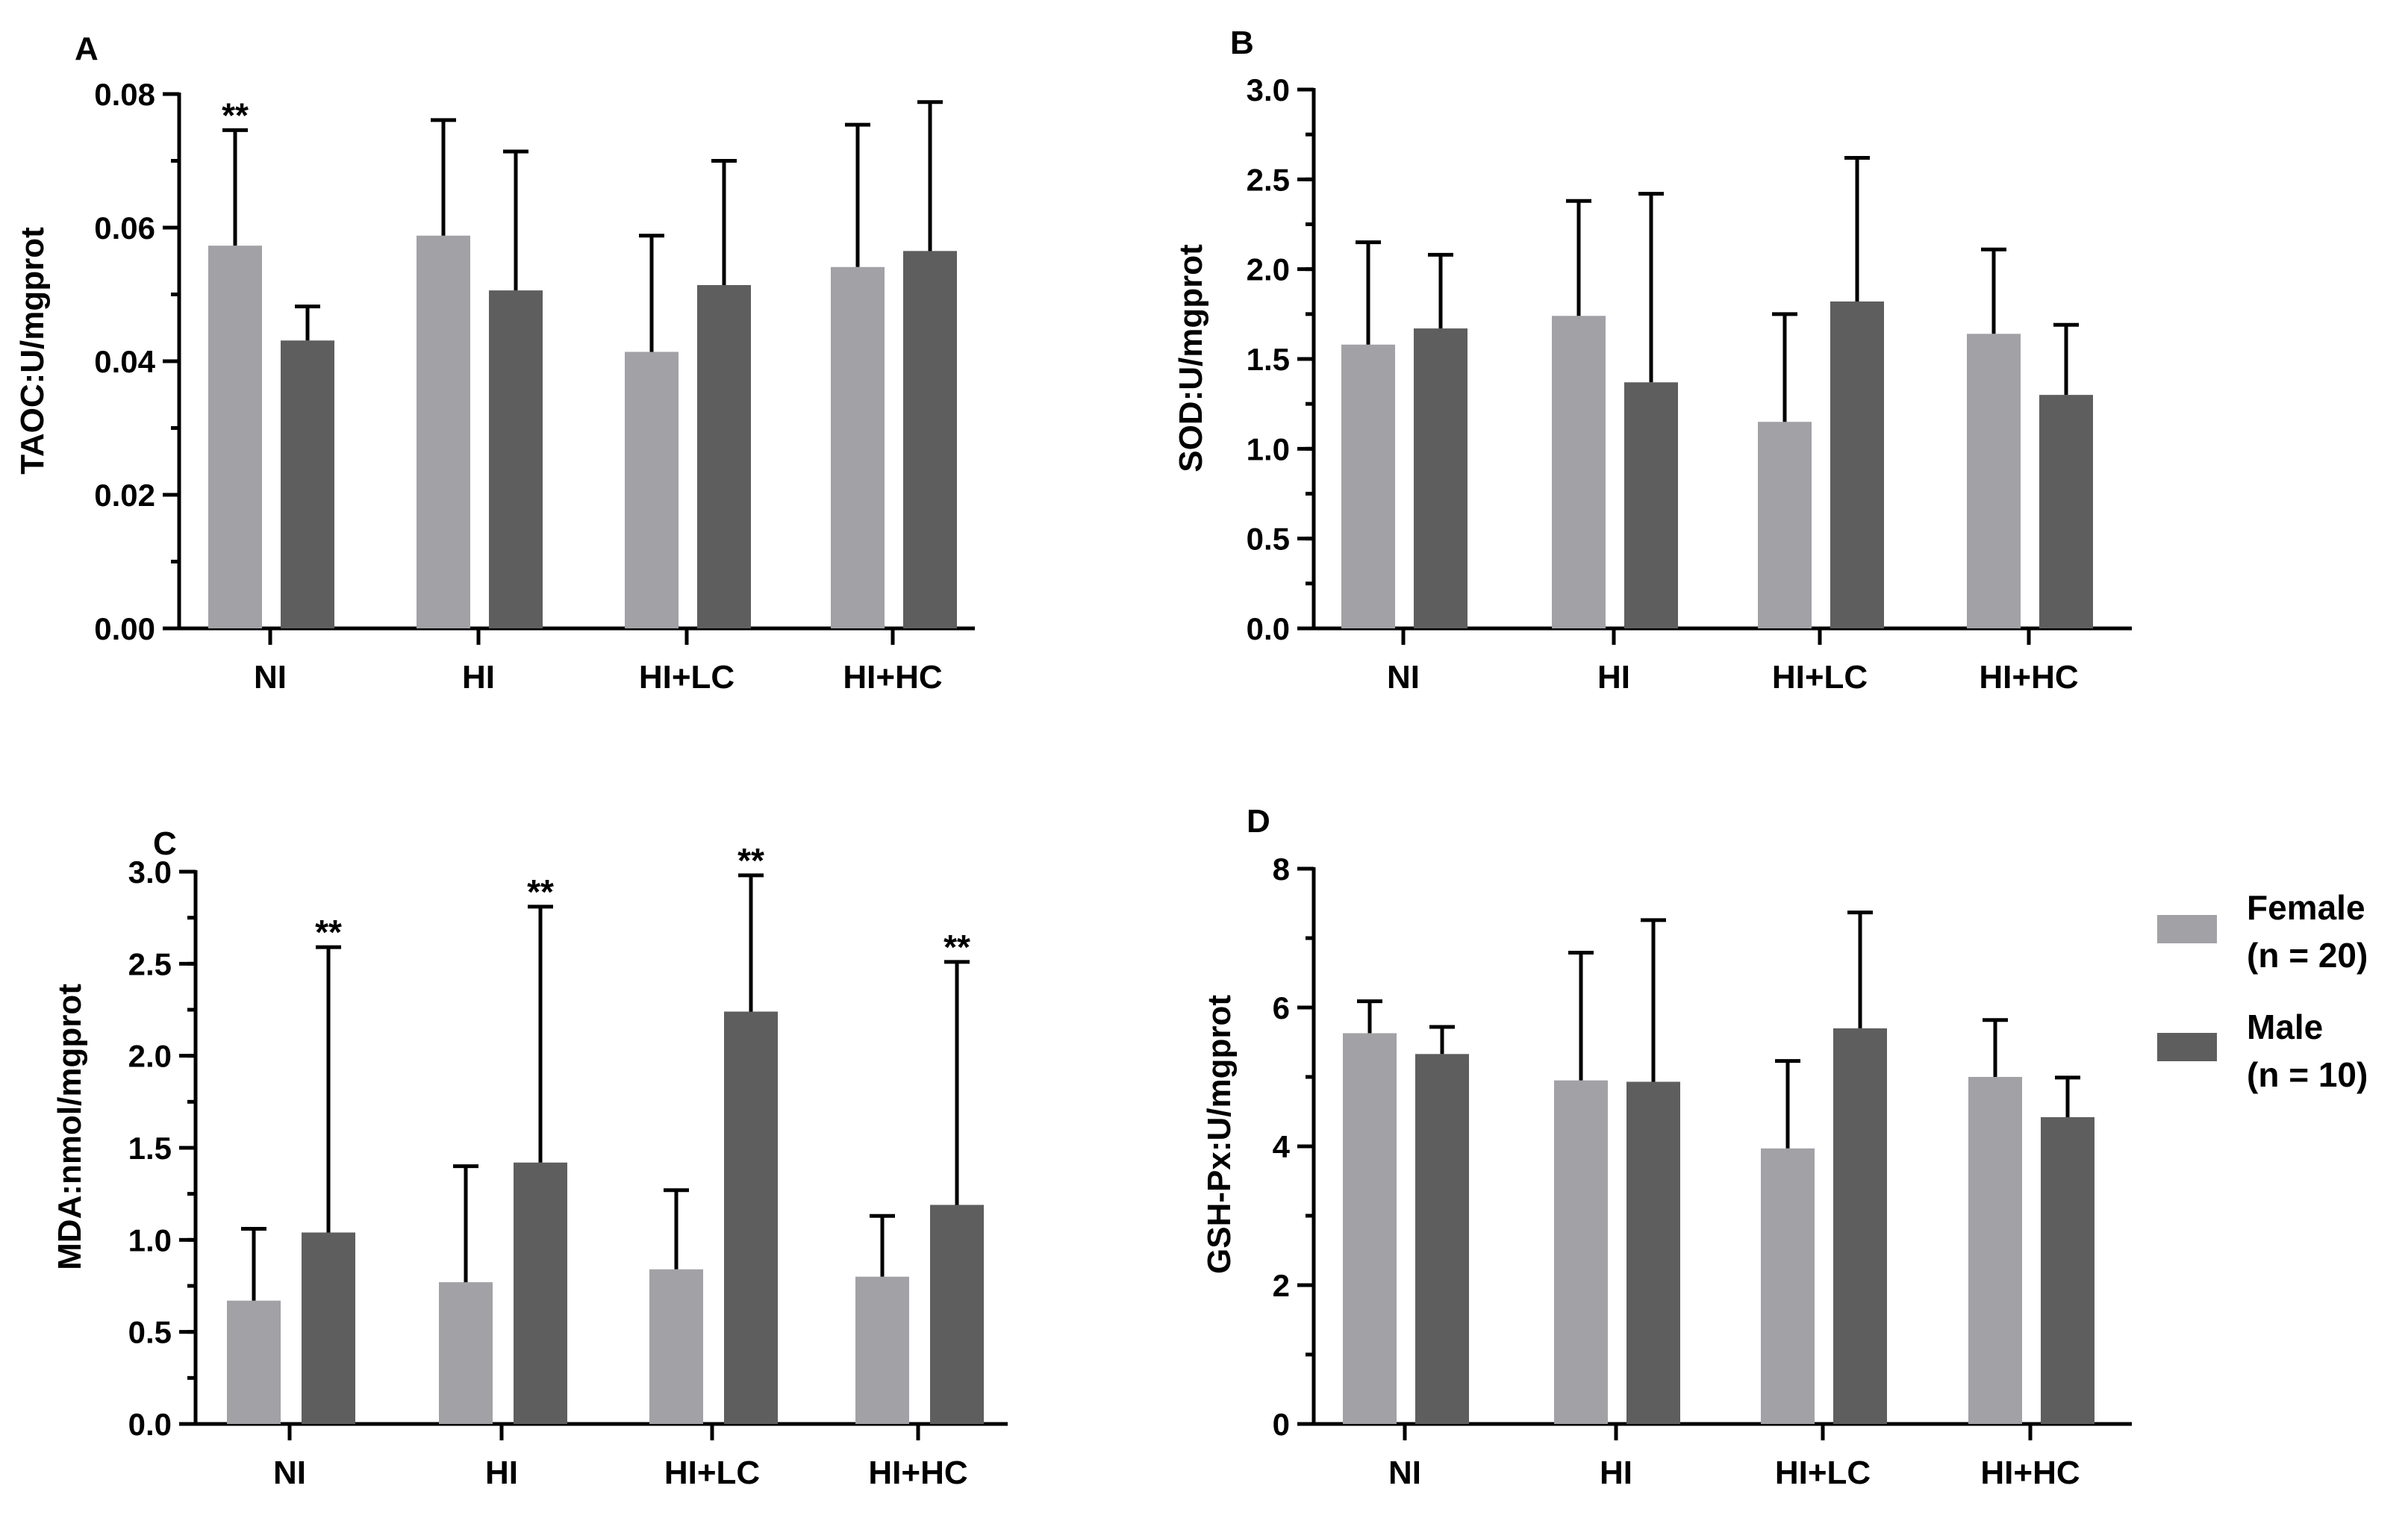 The width and height of the screenshot is (2408, 1515). What do you see at coordinates (2307, 955) in the screenshot?
I see `legend-label-female-line2: (n = 20)` at bounding box center [2307, 955].